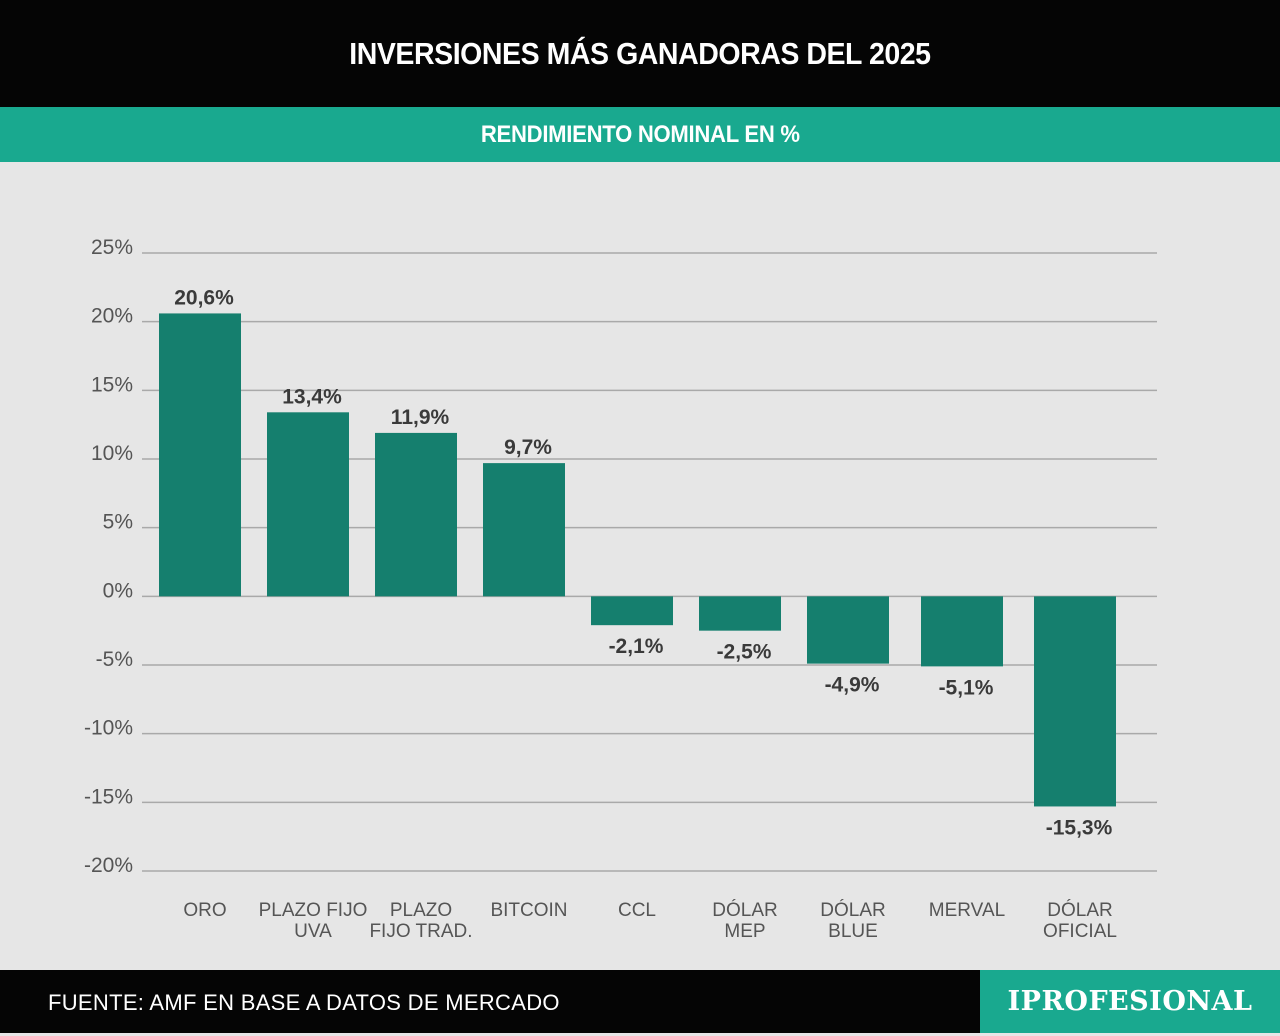 The width and height of the screenshot is (1280, 1036). What do you see at coordinates (118, 590) in the screenshot?
I see `y-tick-label: 0%` at bounding box center [118, 590].